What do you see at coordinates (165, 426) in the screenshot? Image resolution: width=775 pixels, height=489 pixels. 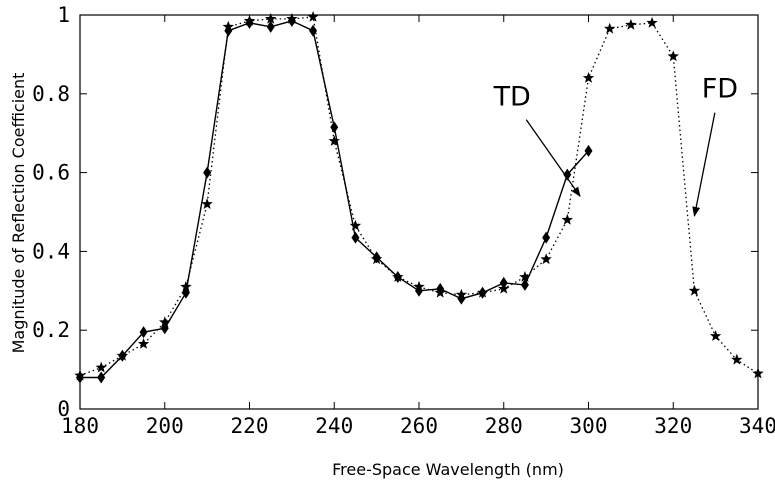 I see `x-tick-label: 200` at bounding box center [165, 426].